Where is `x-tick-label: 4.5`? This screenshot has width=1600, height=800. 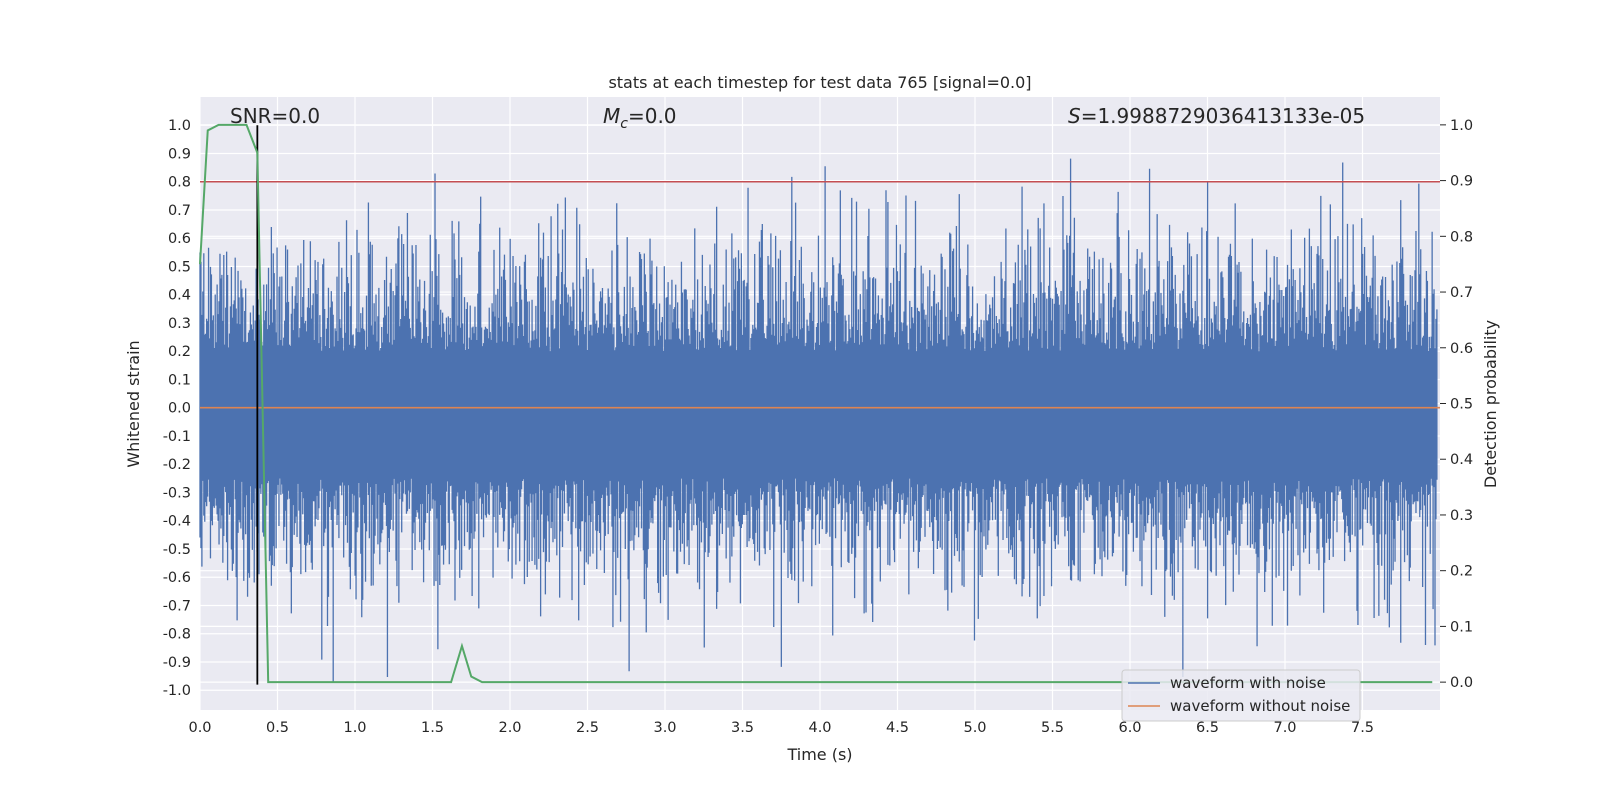
x-tick-label: 4.5 is located at coordinates (897, 728).